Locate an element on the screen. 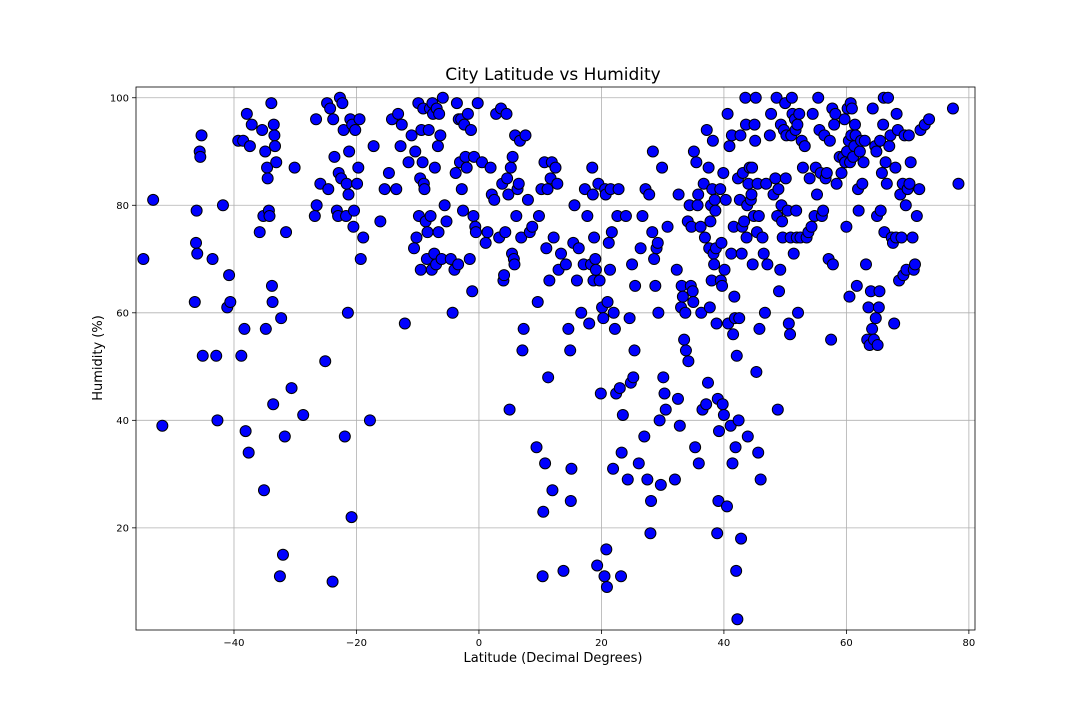 The height and width of the screenshot is (720, 1080). x-axis-label: Latitude (Decimal Degrees) is located at coordinates (552, 658).